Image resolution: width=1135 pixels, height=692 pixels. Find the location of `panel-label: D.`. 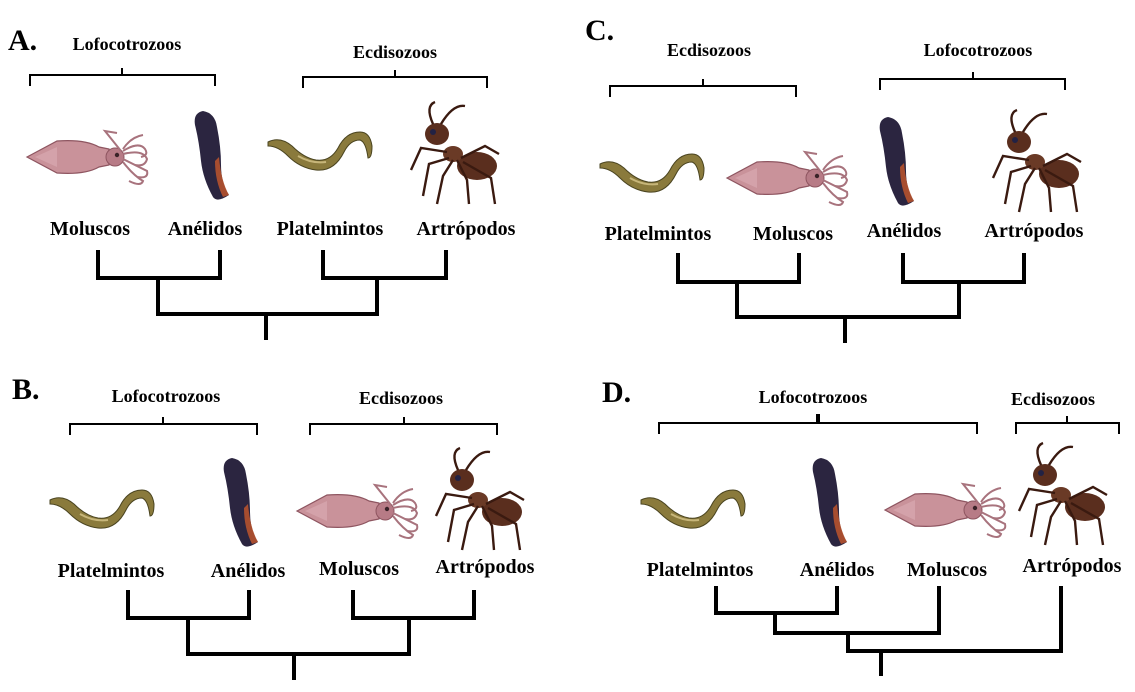

panel-label: D. is located at coordinates (617, 392).